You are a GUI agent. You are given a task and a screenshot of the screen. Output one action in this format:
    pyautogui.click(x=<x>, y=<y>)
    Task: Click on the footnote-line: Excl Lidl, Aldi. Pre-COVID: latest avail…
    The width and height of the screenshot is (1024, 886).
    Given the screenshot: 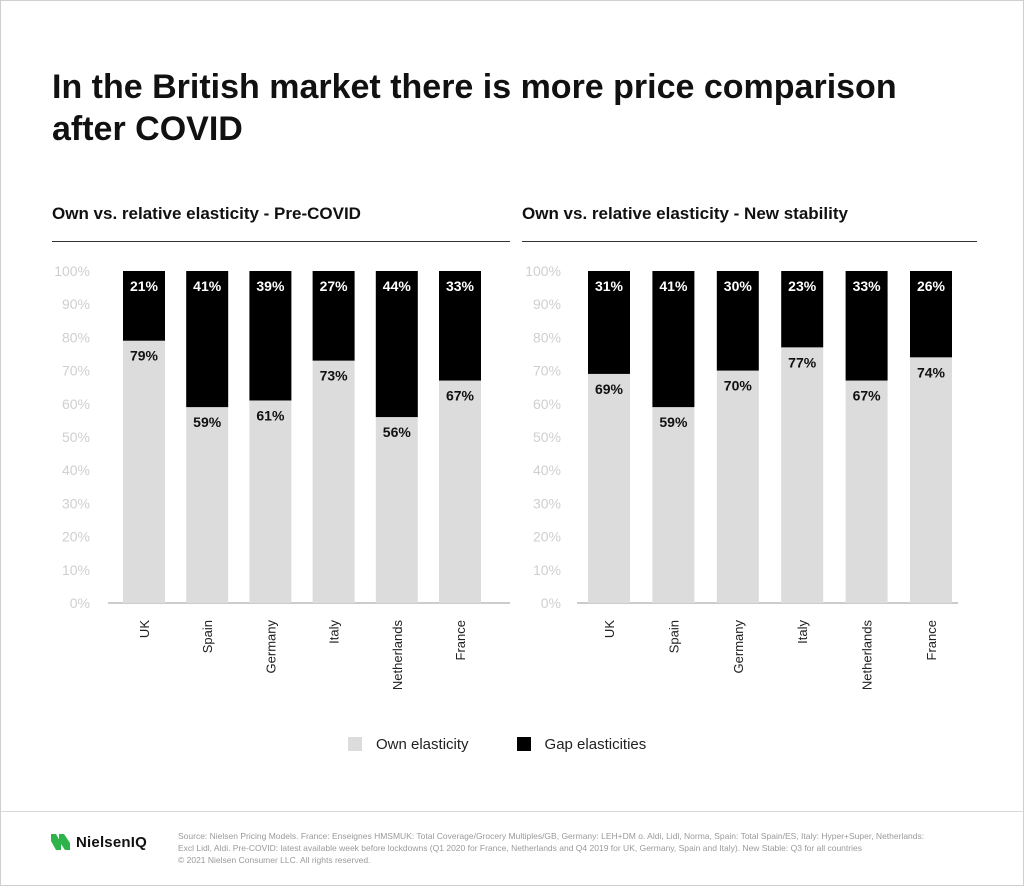 What is the action you would take?
    pyautogui.click(x=520, y=848)
    